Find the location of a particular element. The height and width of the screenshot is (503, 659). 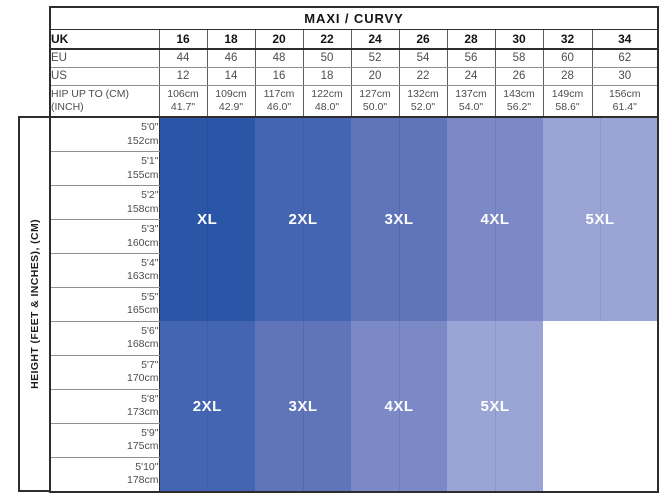

hip-inch: 58.6" is located at coordinates (567, 106).